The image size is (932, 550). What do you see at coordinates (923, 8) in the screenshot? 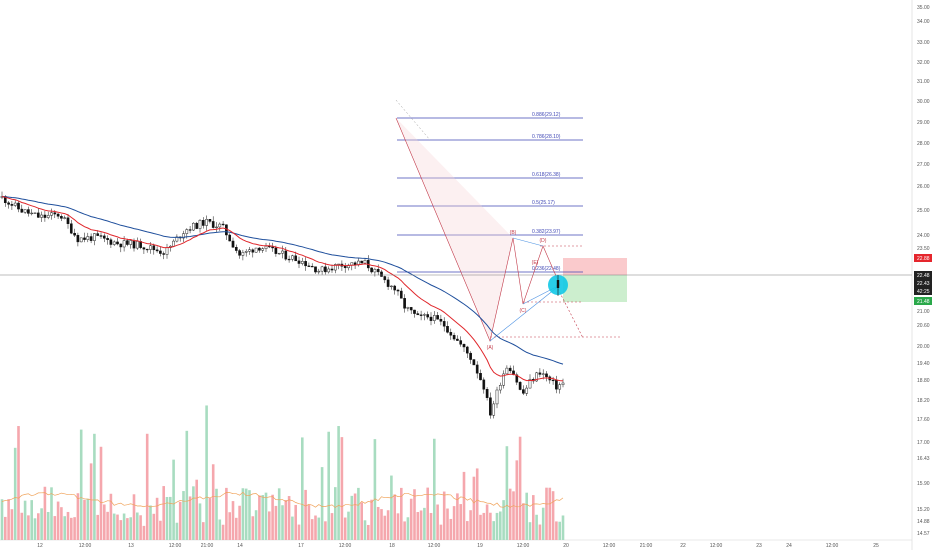
I see `price-tick-label: 35.00` at bounding box center [923, 8].